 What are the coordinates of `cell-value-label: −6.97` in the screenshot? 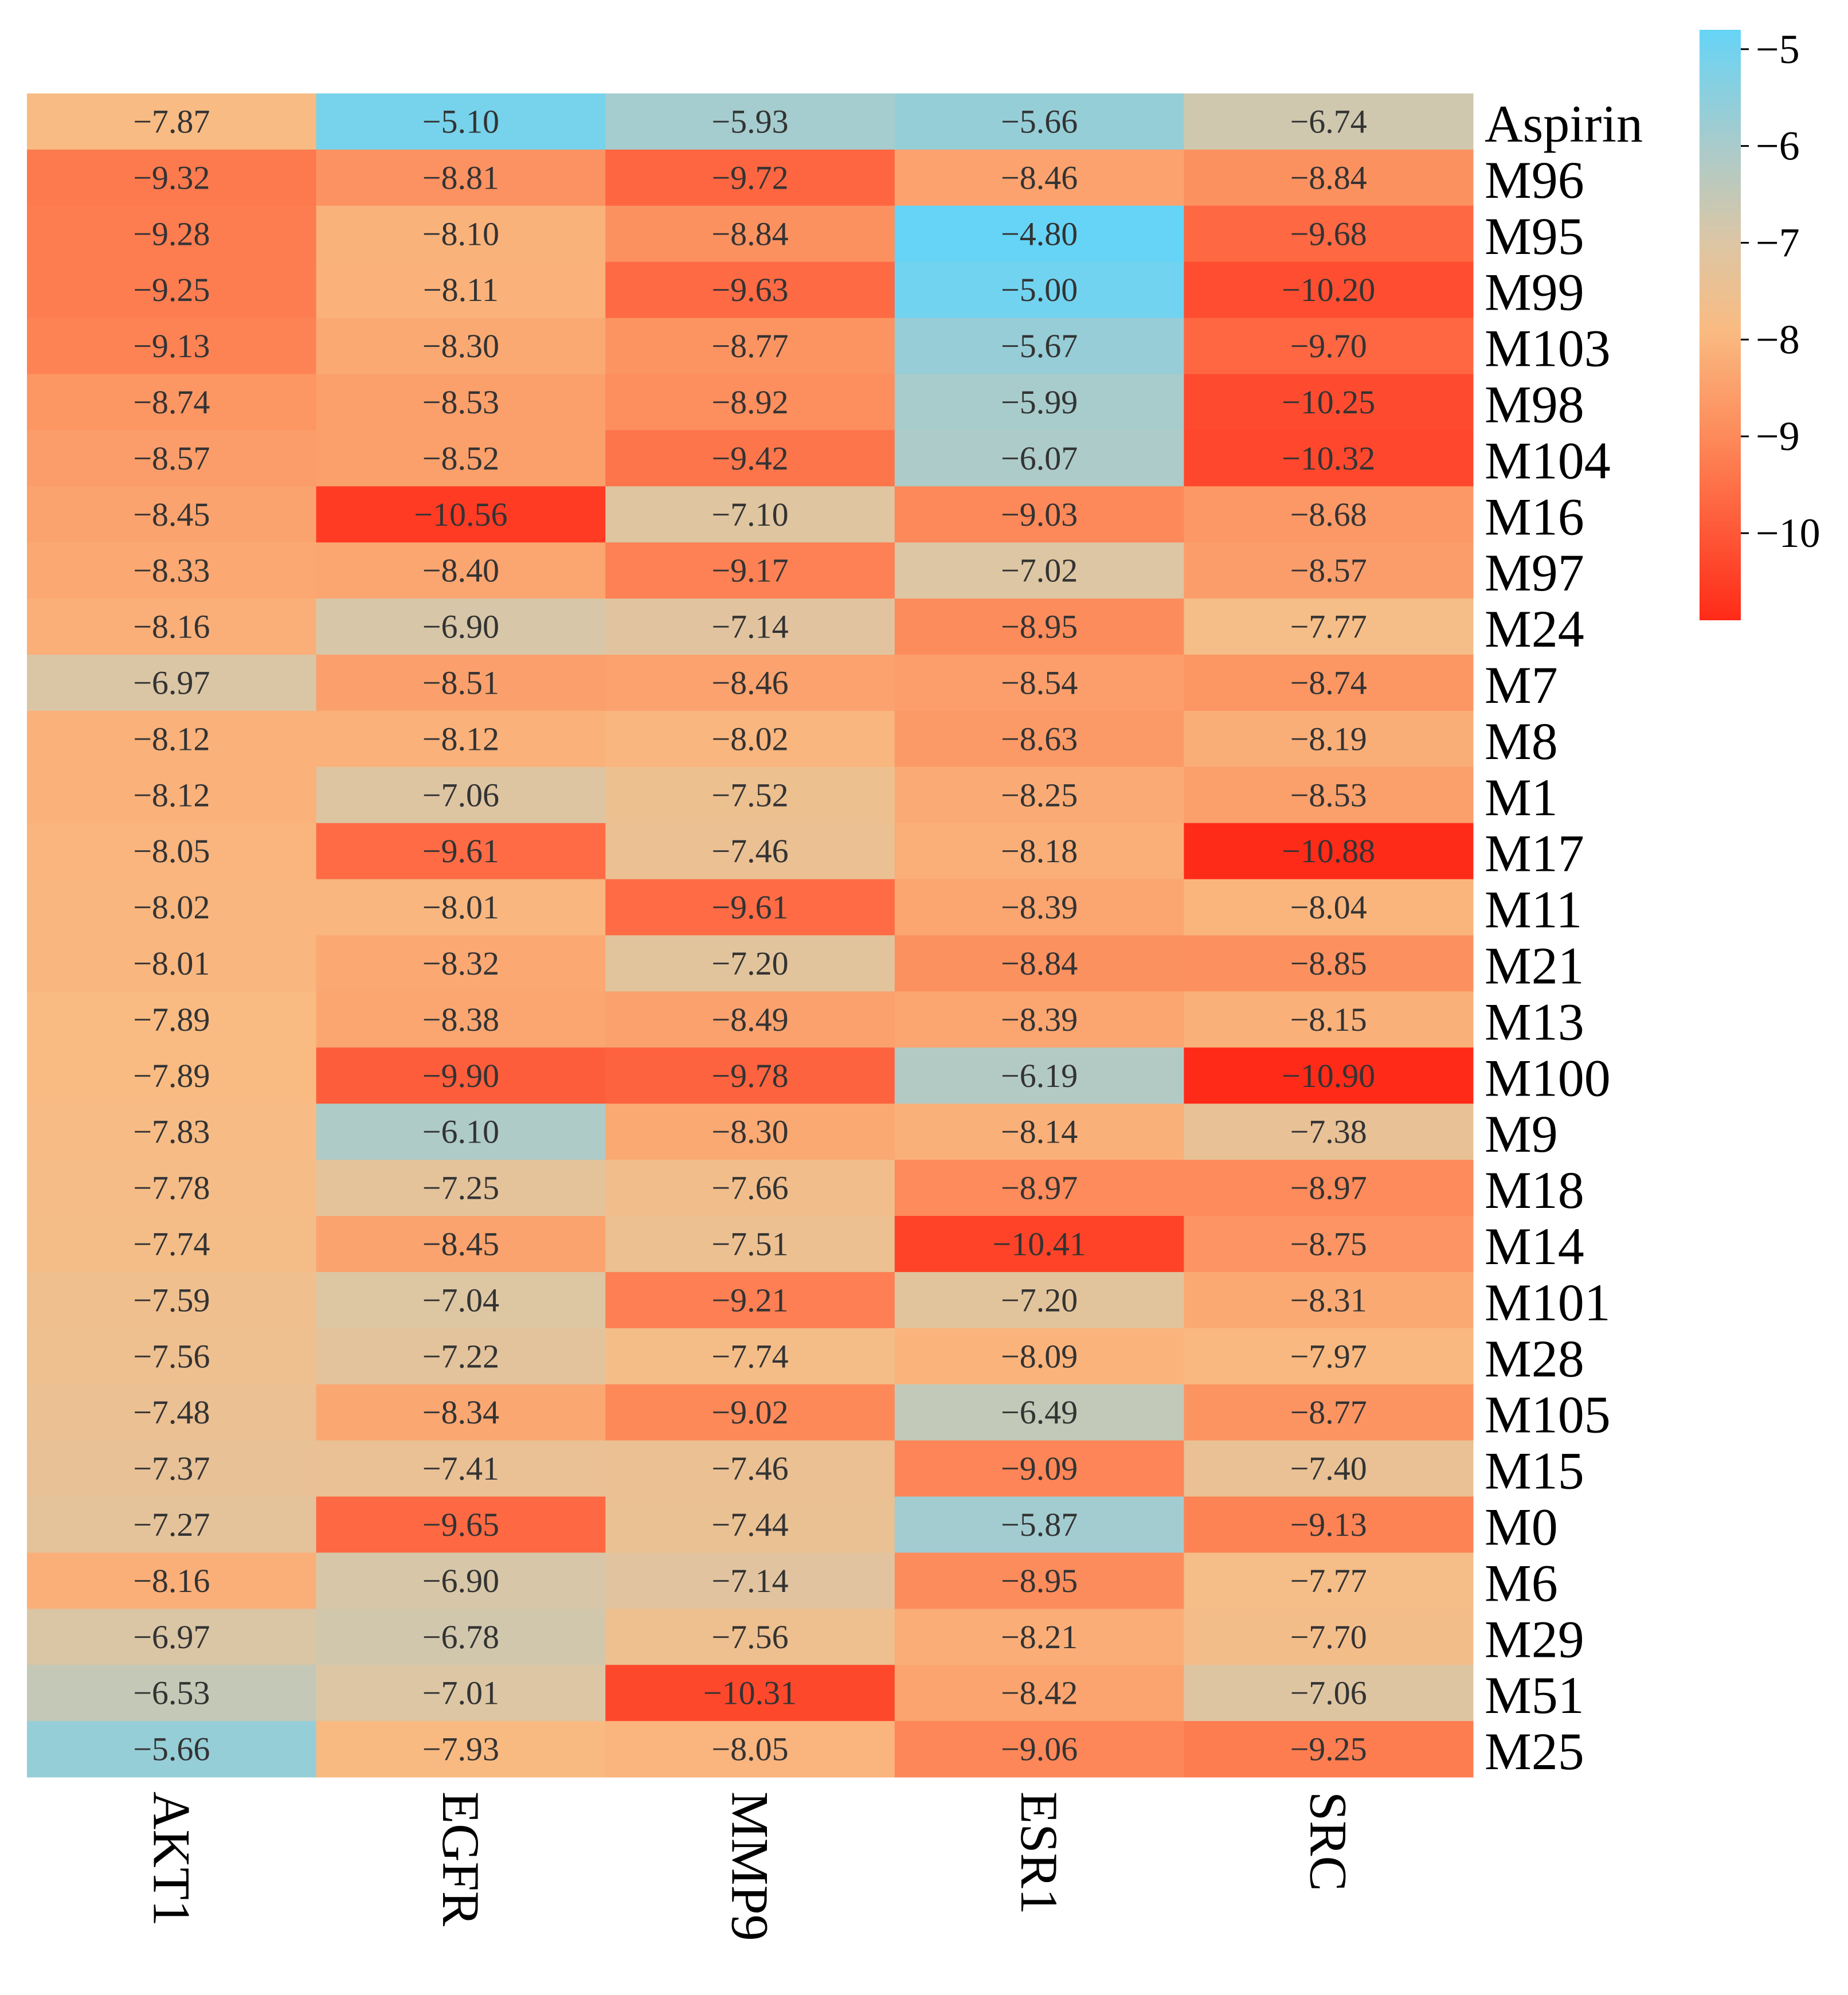 It's located at (171, 682).